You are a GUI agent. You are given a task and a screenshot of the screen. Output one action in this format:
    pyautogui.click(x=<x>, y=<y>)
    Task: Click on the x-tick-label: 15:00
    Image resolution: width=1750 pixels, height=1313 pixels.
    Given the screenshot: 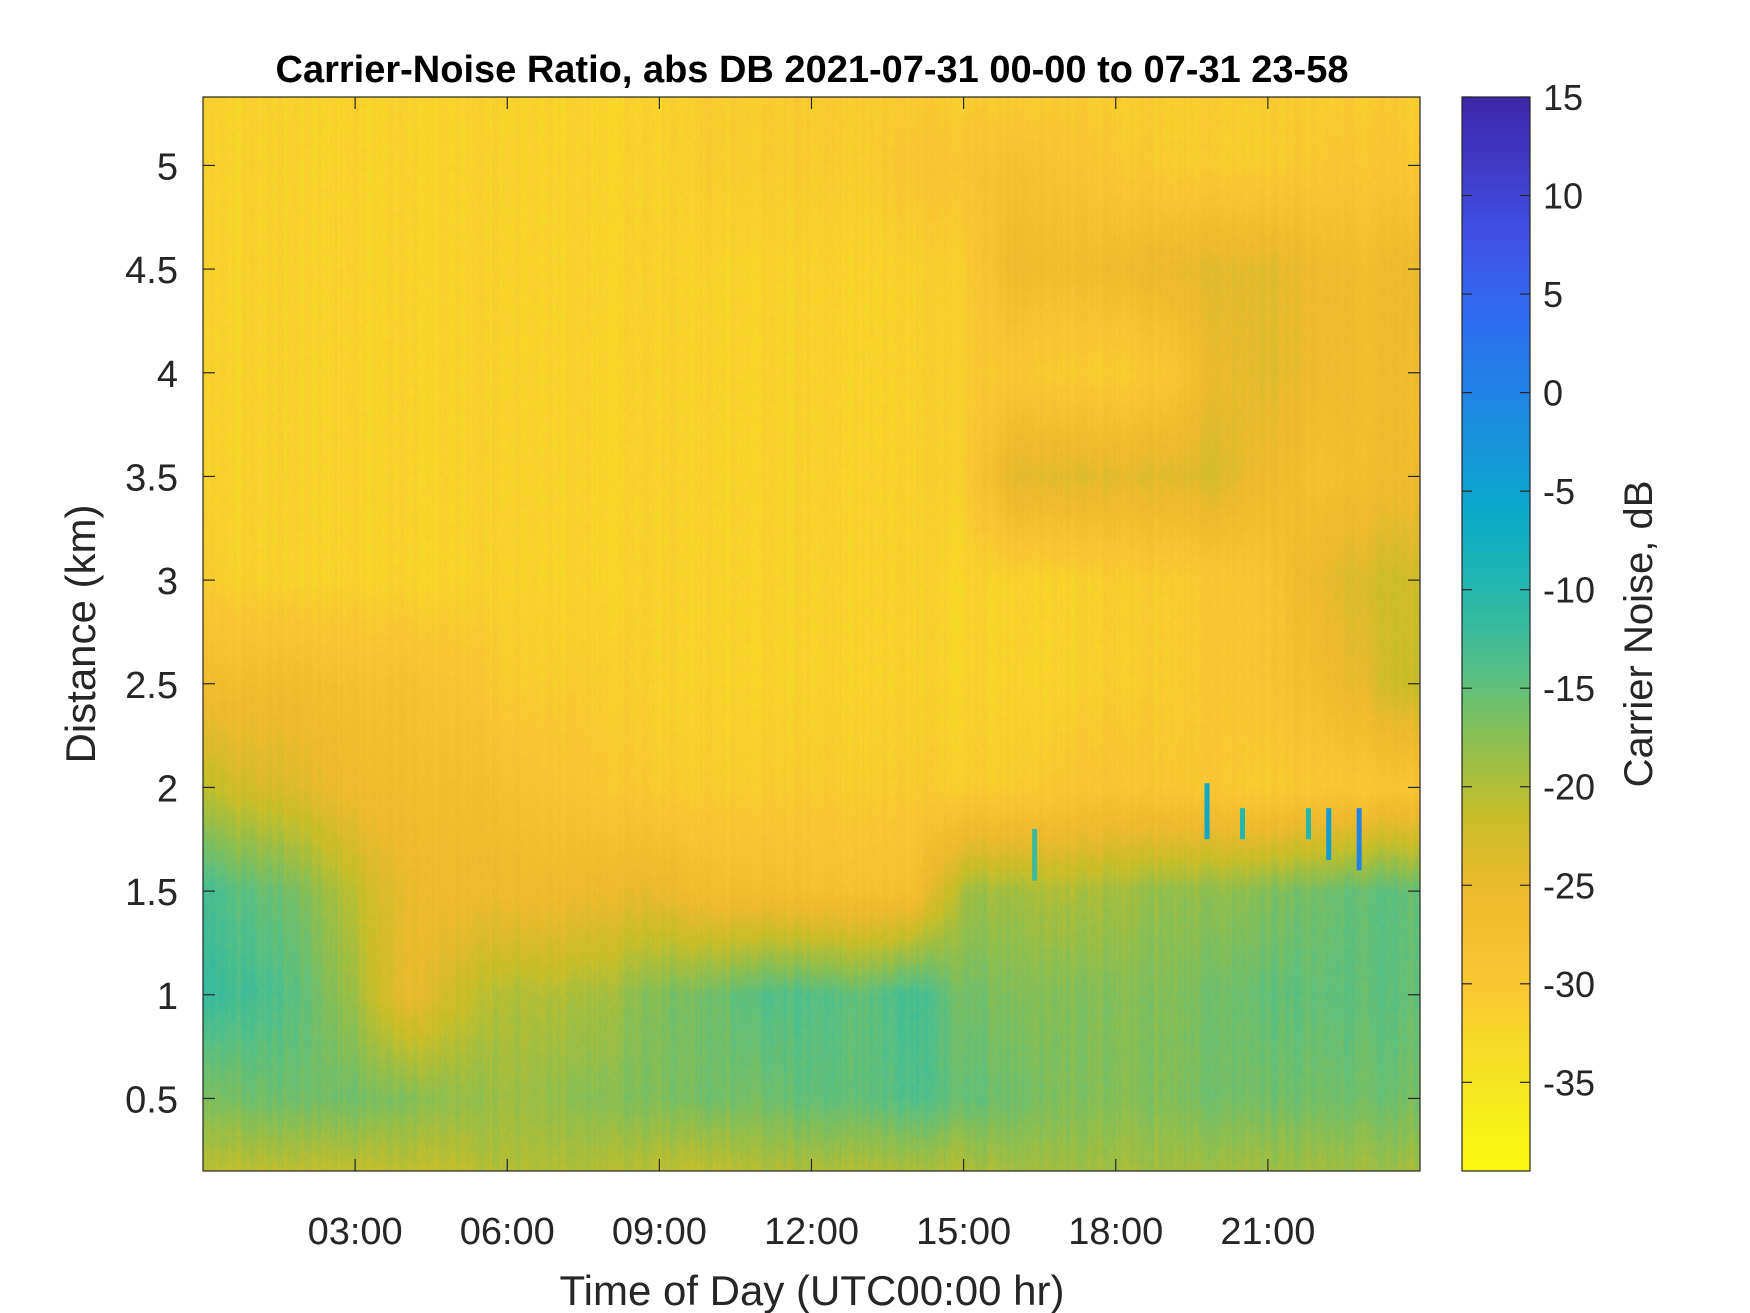 What is the action you would take?
    pyautogui.click(x=963, y=1232)
    